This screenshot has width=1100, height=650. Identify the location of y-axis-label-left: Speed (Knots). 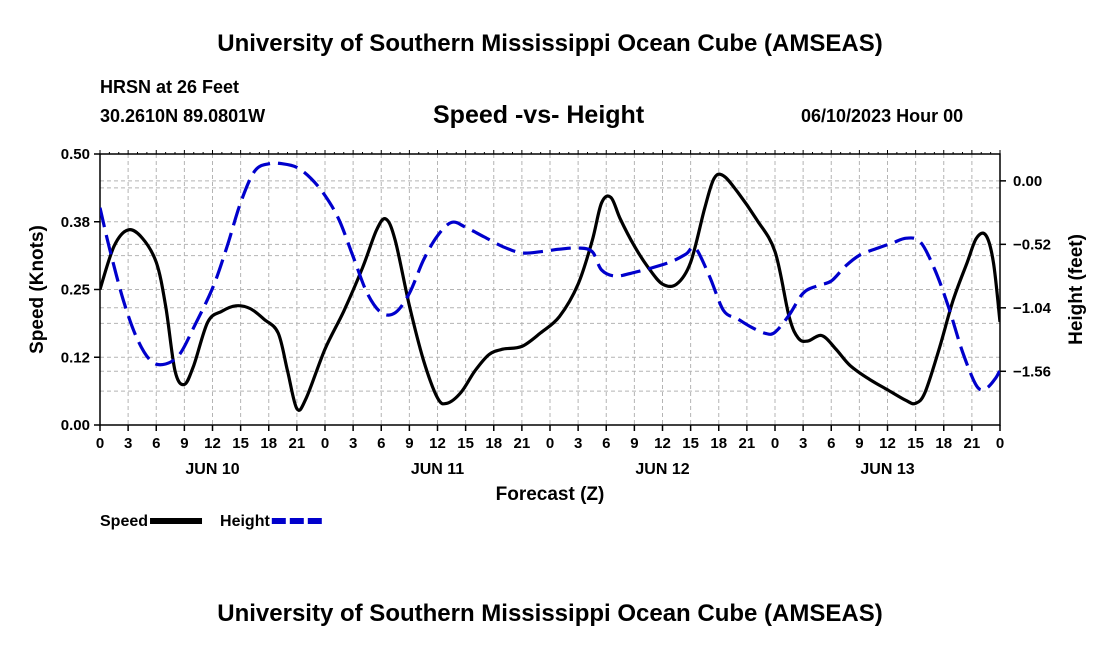
(37, 289).